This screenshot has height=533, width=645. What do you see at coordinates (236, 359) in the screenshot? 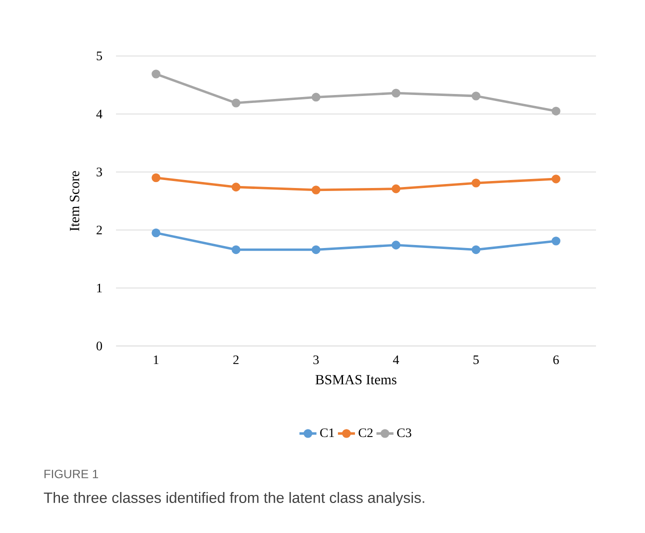
I see `x-tick-label: 2` at bounding box center [236, 359].